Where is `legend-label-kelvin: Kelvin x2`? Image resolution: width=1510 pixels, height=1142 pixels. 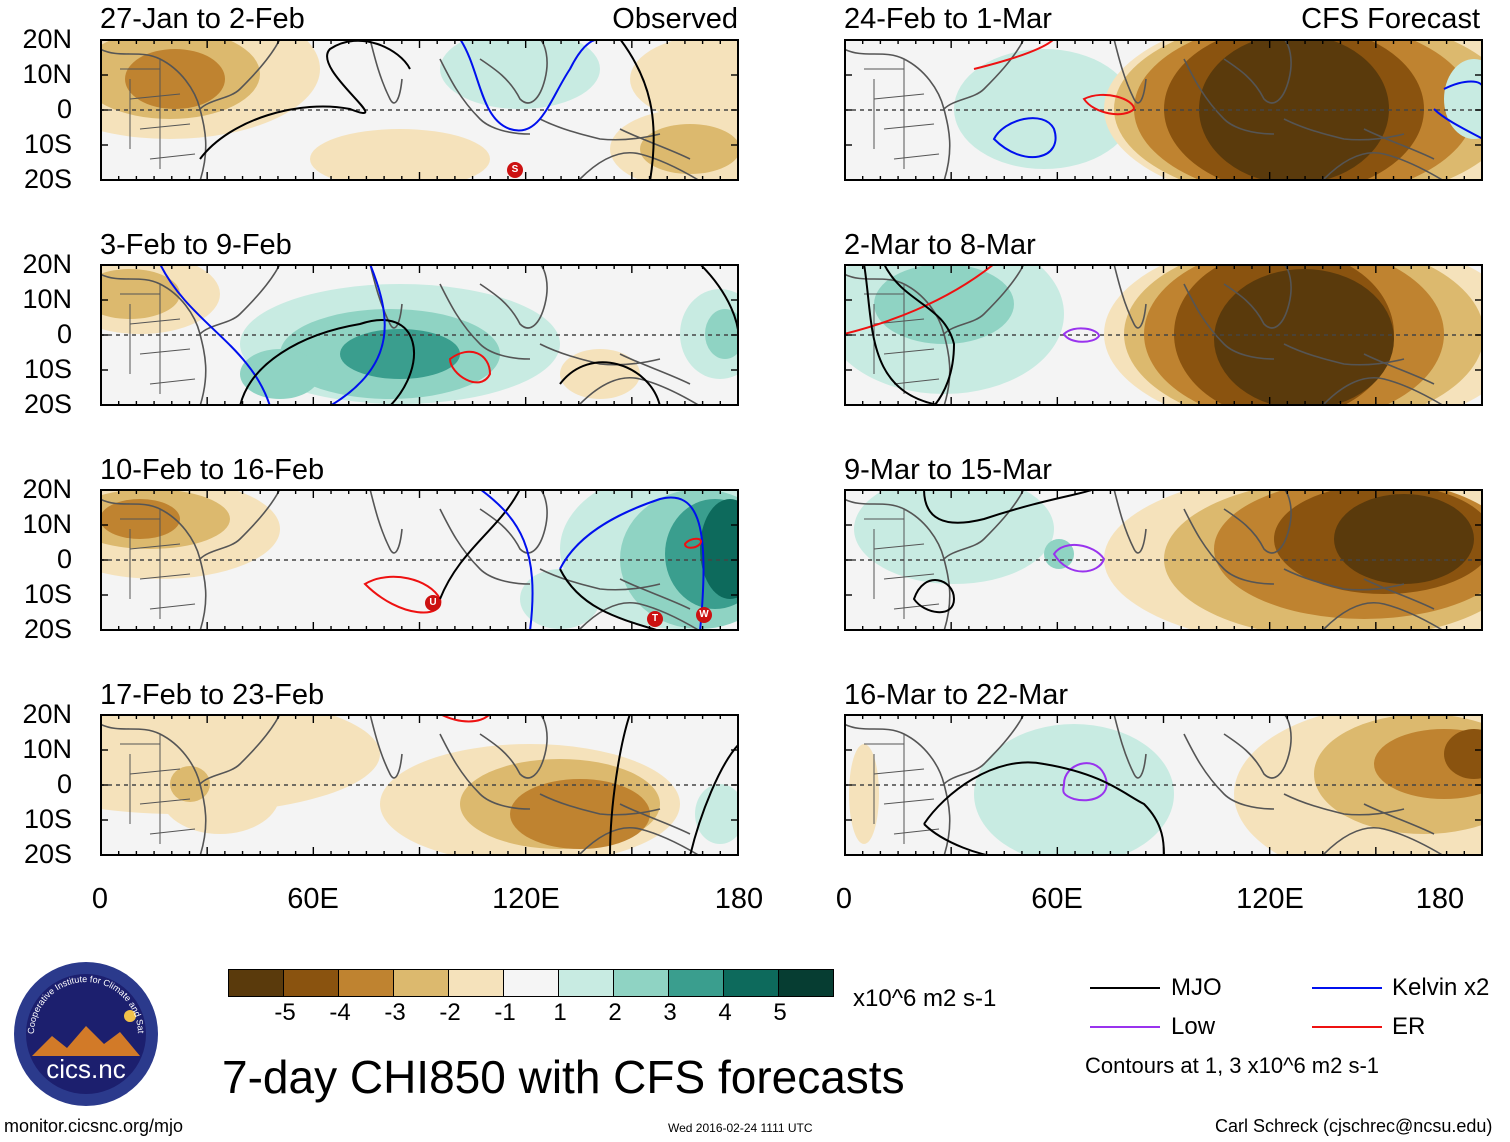 legend-label-kelvin: Kelvin x2 is located at coordinates (1441, 987).